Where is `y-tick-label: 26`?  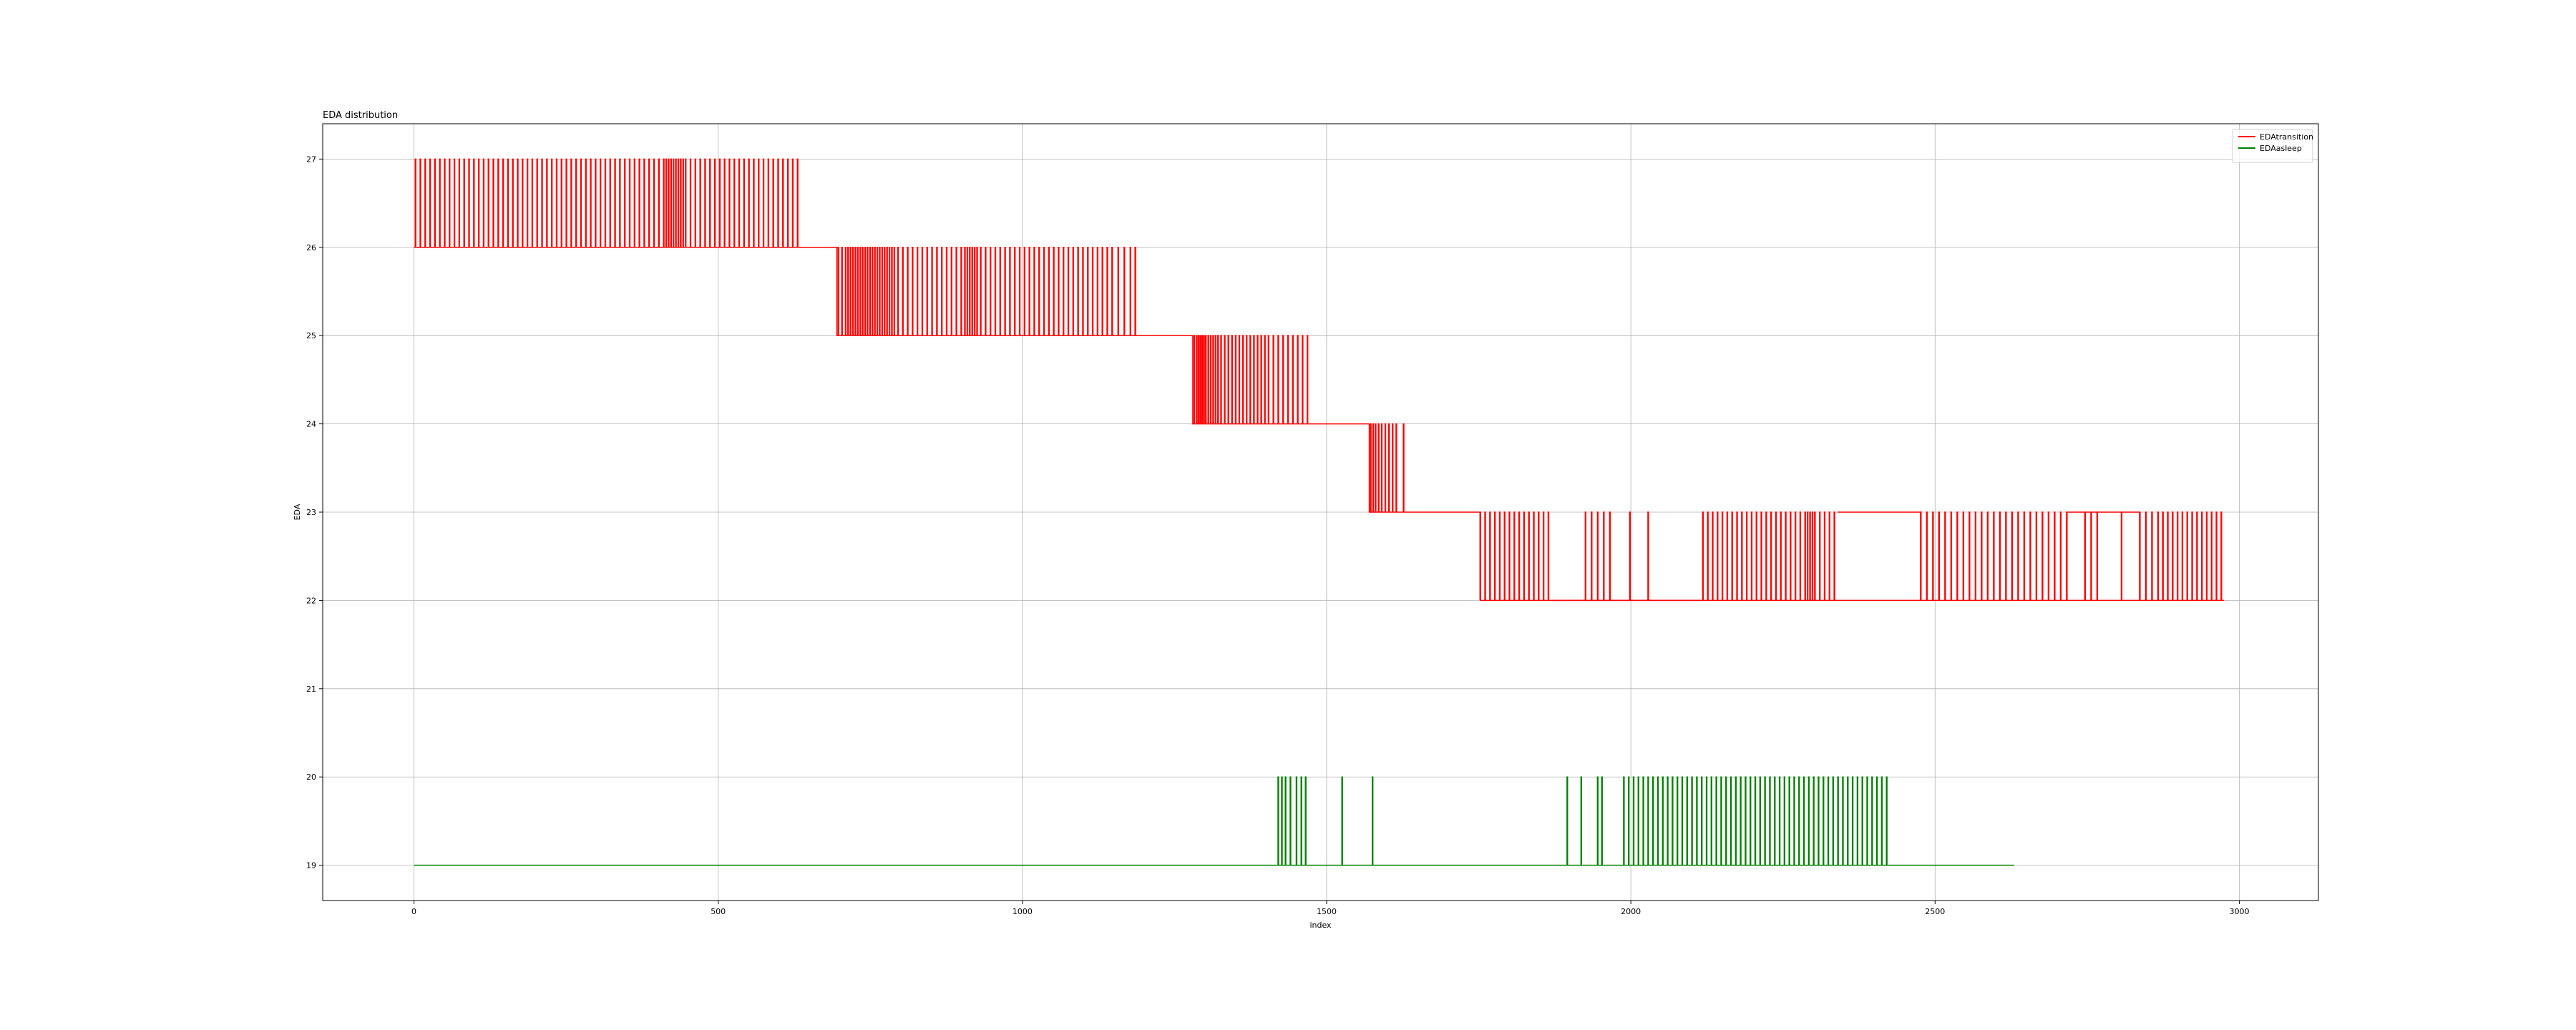 y-tick-label: 26 is located at coordinates (311, 248).